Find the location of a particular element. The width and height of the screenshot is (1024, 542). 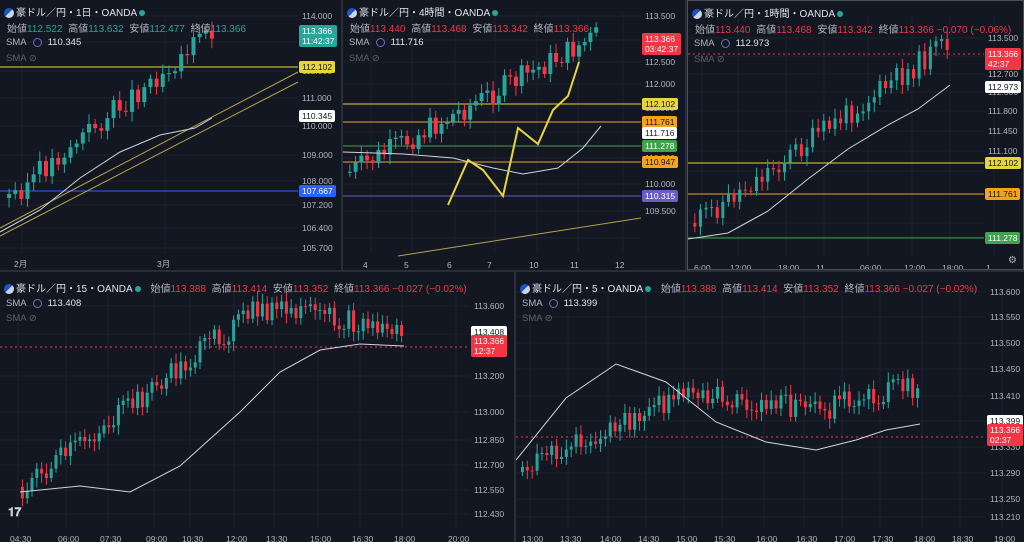

ohlc-value: 113.342 is located at coordinates (510, 29).